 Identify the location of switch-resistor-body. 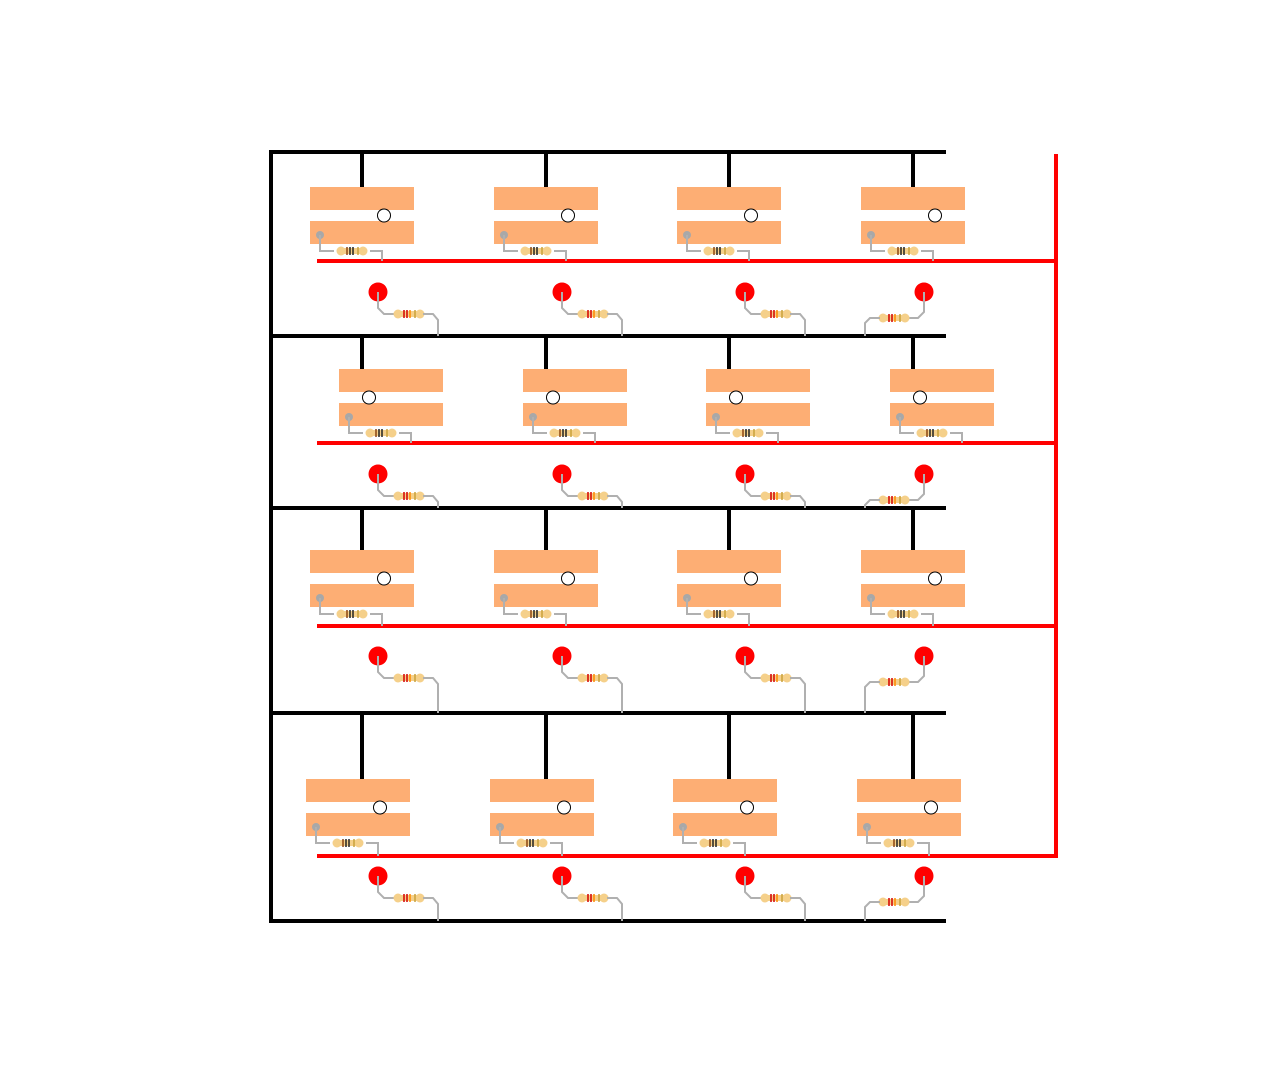
(903, 614).